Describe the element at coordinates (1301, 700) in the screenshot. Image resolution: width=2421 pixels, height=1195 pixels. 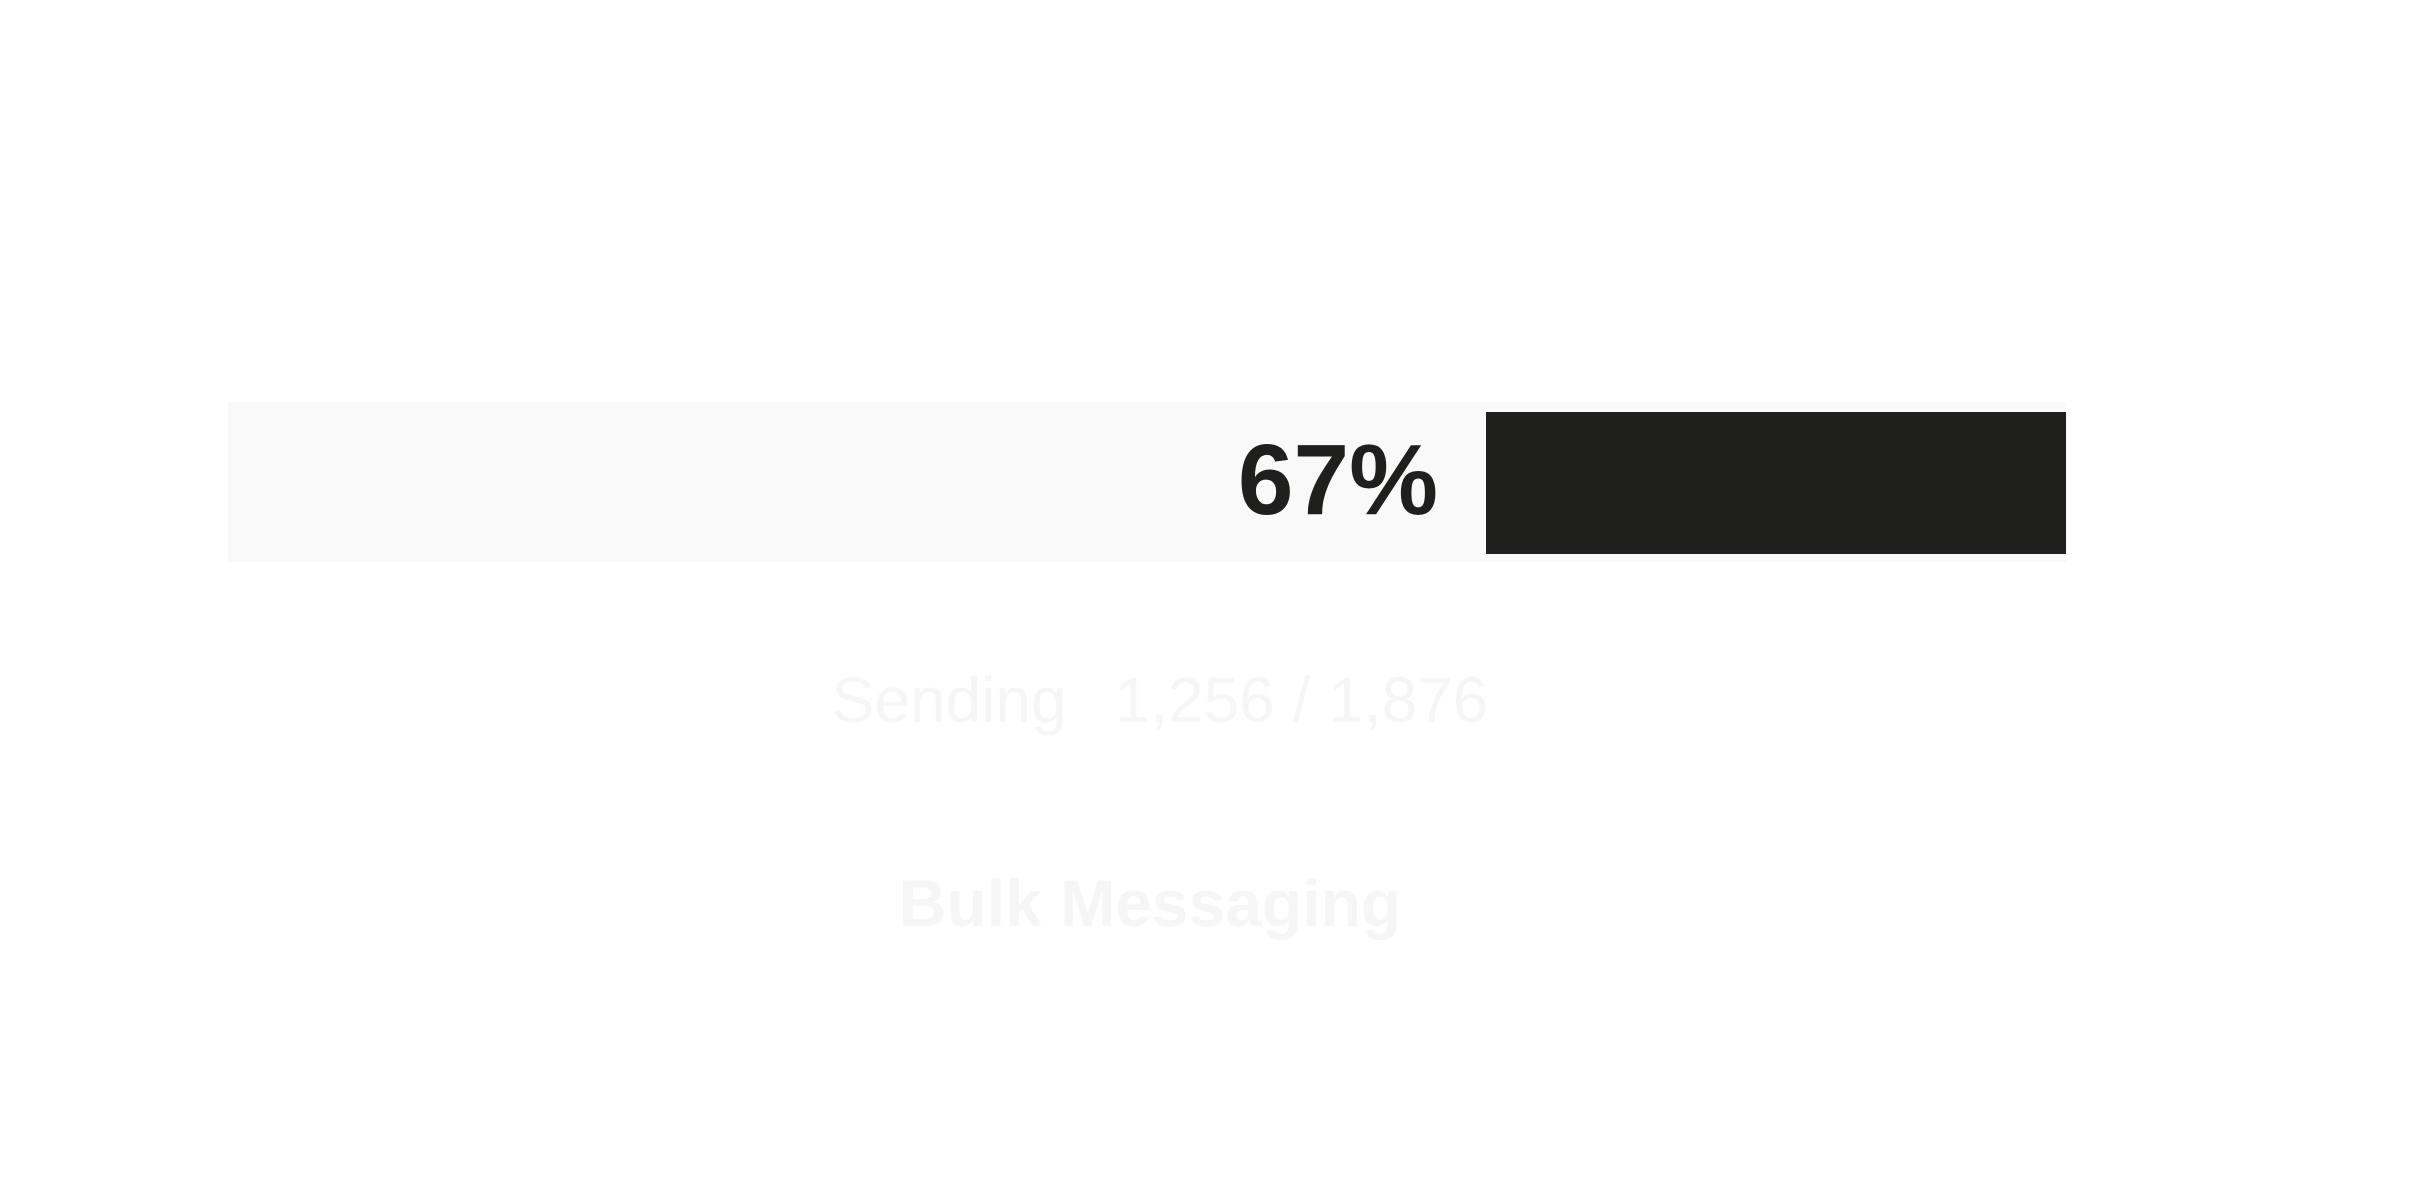
I see `status-count: 1,256 / 1,876` at that location.